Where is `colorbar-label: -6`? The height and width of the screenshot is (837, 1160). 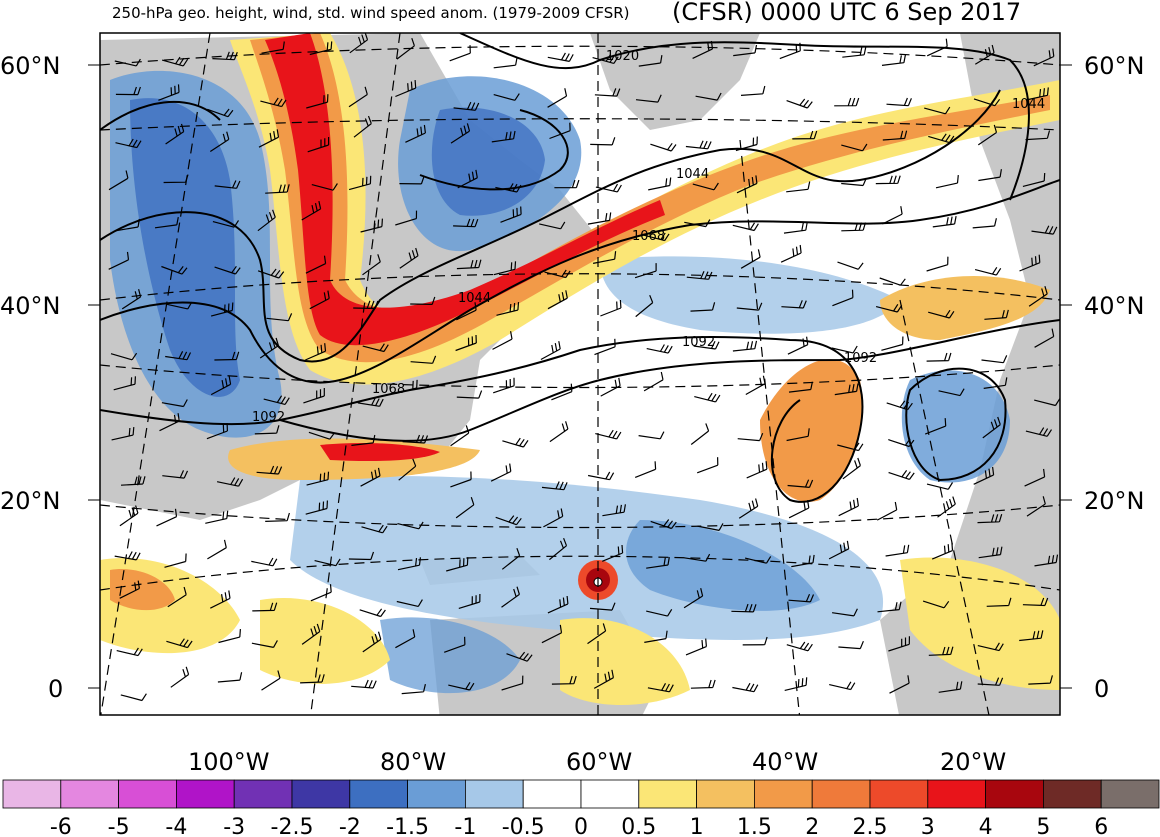 colorbar-label: -6 is located at coordinates (61, 826).